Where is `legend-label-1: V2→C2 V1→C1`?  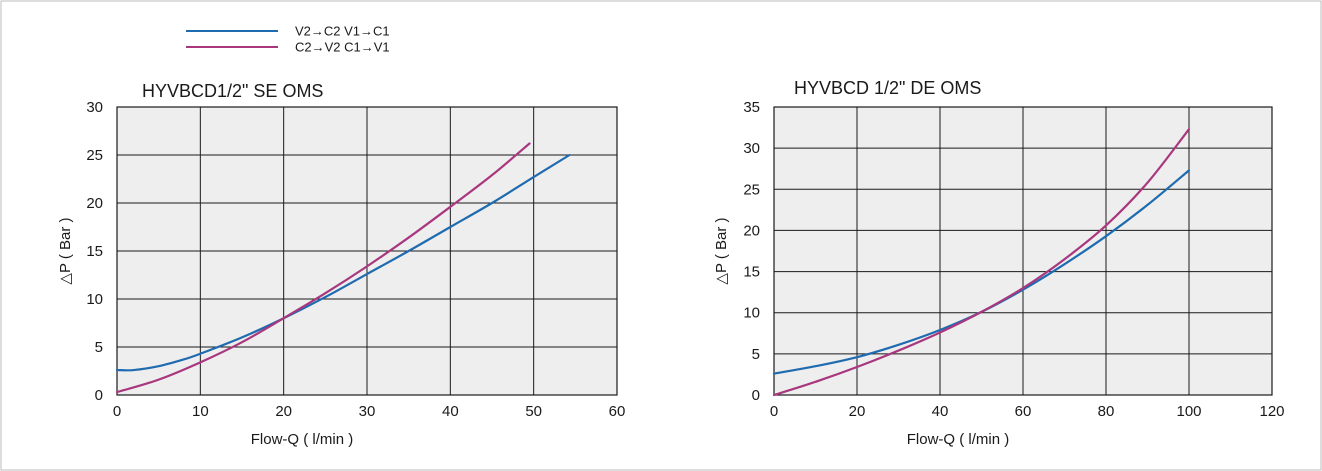 legend-label-1: V2→C2 V1→C1 is located at coordinates (342, 31).